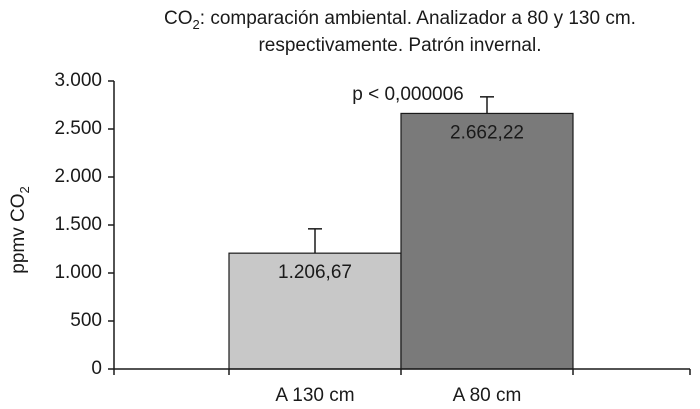  Describe the element at coordinates (487, 395) in the screenshot. I see `x-tick-label-1: A 80 cm` at that location.